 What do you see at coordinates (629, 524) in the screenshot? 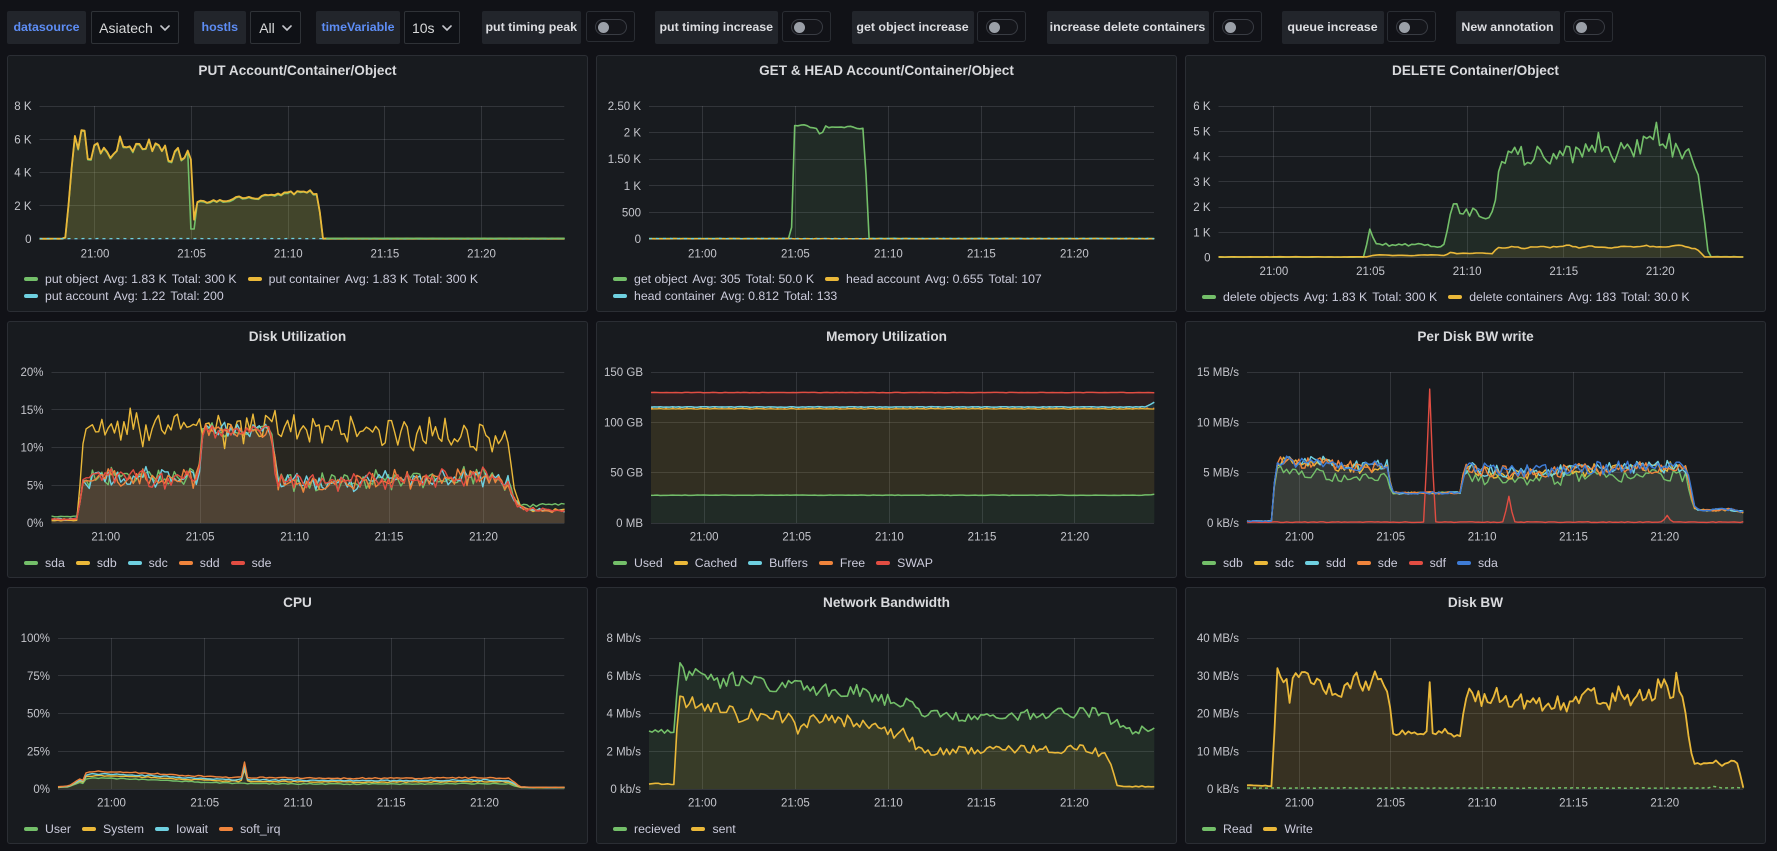
I see `svg-text: 0 MB` at bounding box center [629, 524].